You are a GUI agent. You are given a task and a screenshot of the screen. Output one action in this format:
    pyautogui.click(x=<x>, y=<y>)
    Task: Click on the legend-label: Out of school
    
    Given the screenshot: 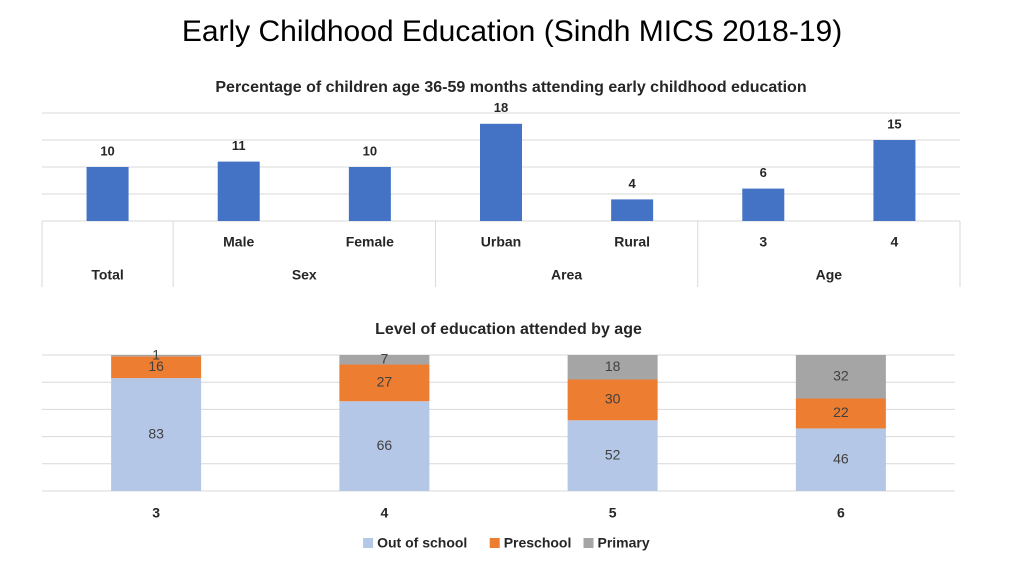 What is the action you would take?
    pyautogui.click(x=422, y=543)
    